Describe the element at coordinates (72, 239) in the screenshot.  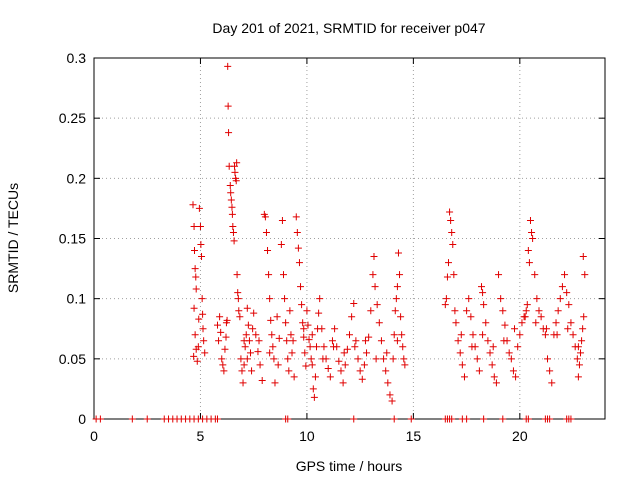
I see `y-tick-label: 0.15` at that location.